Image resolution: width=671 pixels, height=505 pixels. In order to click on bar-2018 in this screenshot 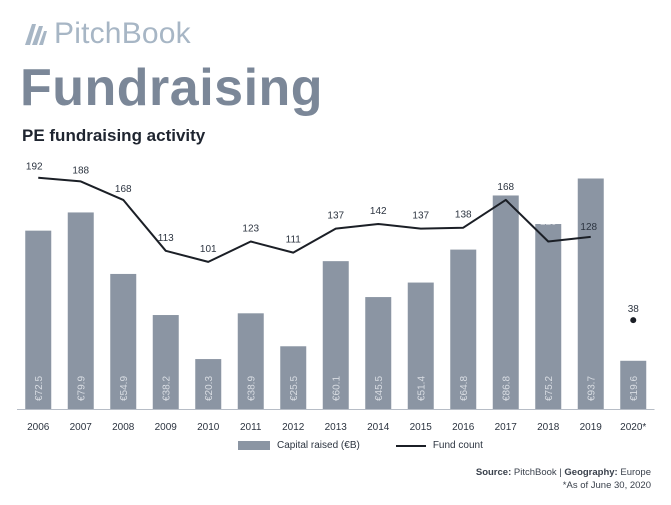, I will do `click(548, 316)`.